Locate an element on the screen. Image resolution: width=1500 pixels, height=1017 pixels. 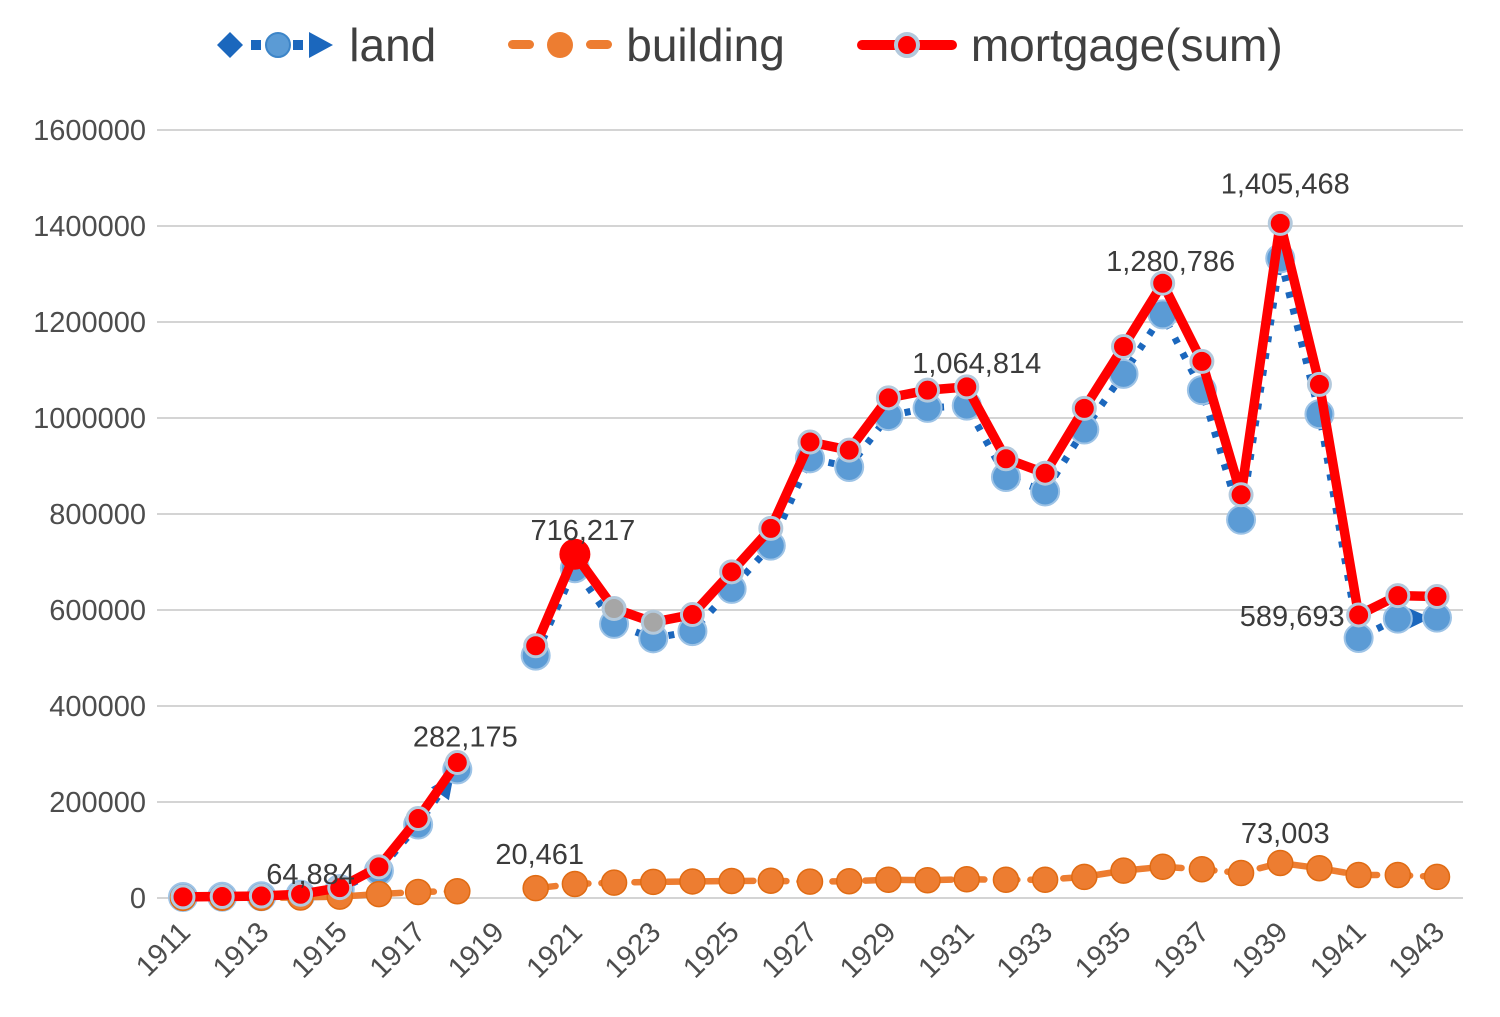
y-axis-tick-label: 1400000 is located at coordinates (89, 227).